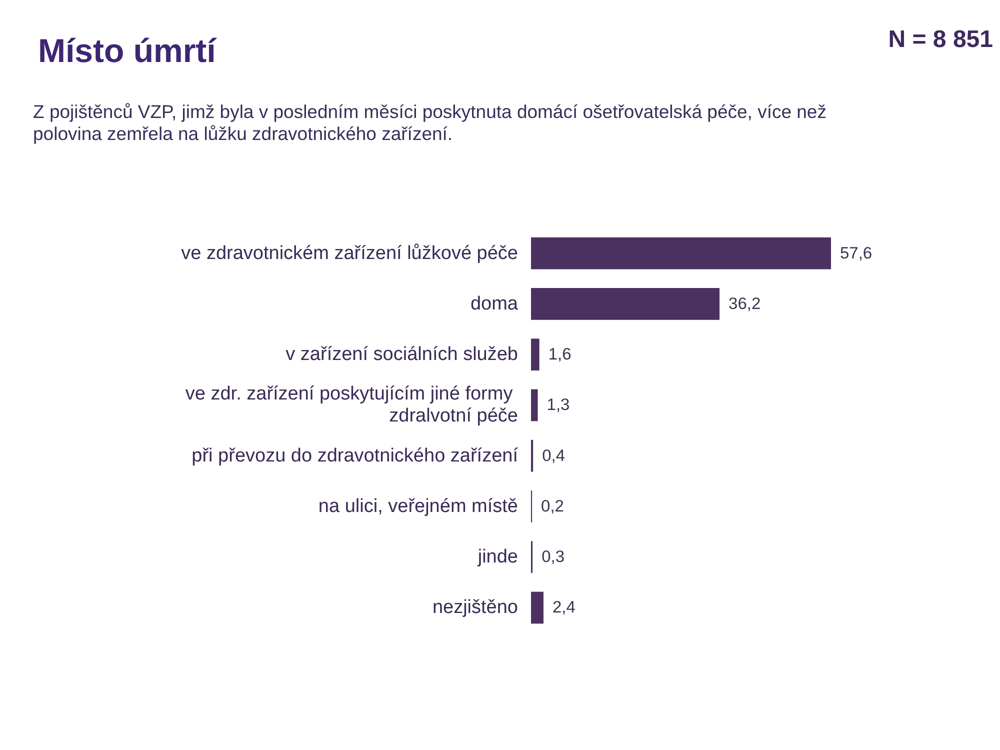 Image resolution: width=1000 pixels, height=750 pixels. What do you see at coordinates (553, 557) in the screenshot?
I see `data-label: 0,3` at bounding box center [553, 557].